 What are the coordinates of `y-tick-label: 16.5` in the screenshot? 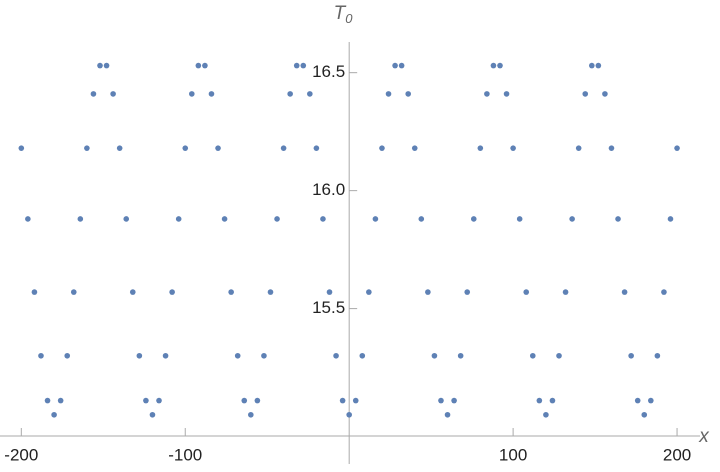 It's located at (328, 71).